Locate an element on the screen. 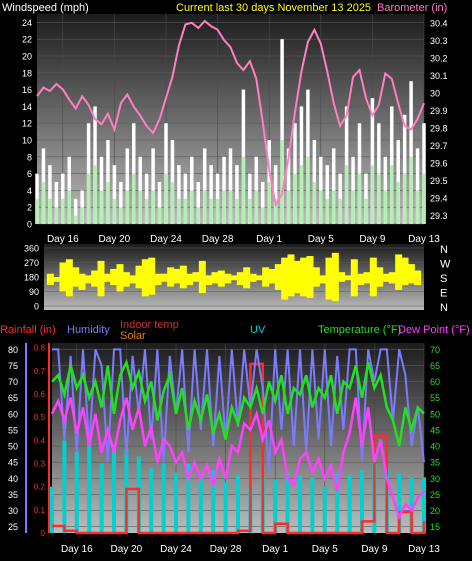 This screenshot has width=472, height=561. wind-x-tick-label: Day 5 is located at coordinates (321, 239).